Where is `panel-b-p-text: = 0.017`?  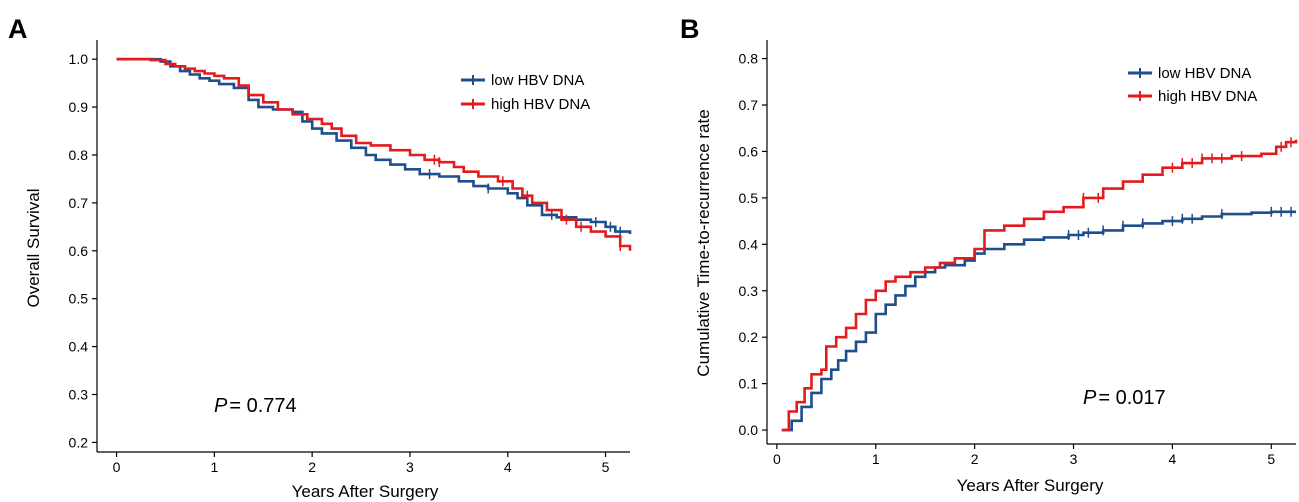
panel-b-p-text: = 0.017 is located at coordinates (1131, 398).